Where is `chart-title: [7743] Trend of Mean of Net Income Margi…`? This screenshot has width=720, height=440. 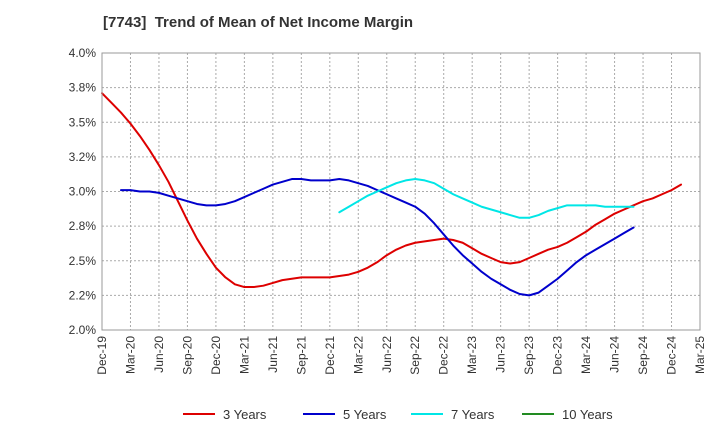 chart-title: [7743] Trend of Mean of Net Income Margi… is located at coordinates (258, 22).